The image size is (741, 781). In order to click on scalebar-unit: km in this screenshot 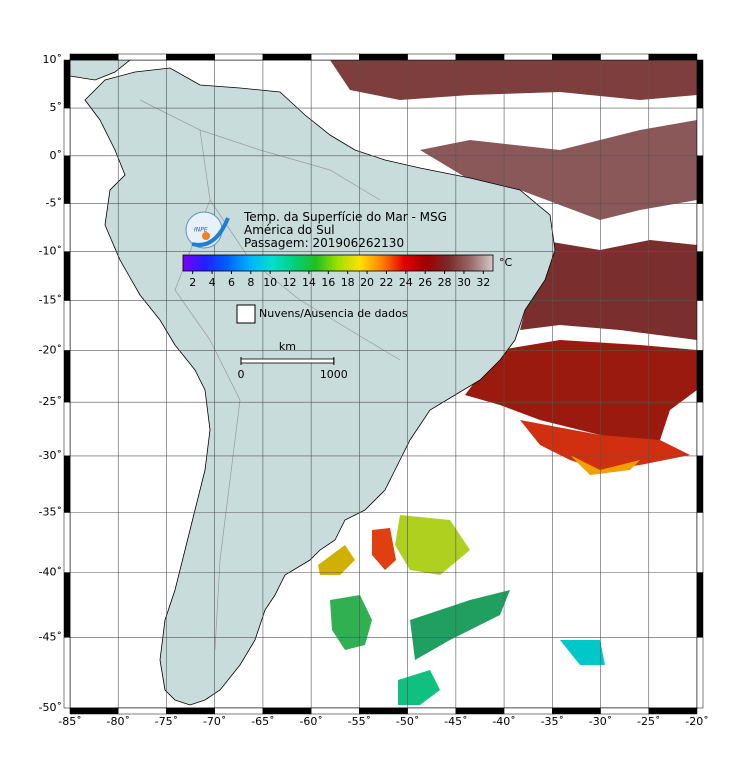, I will do `click(287, 346)`.